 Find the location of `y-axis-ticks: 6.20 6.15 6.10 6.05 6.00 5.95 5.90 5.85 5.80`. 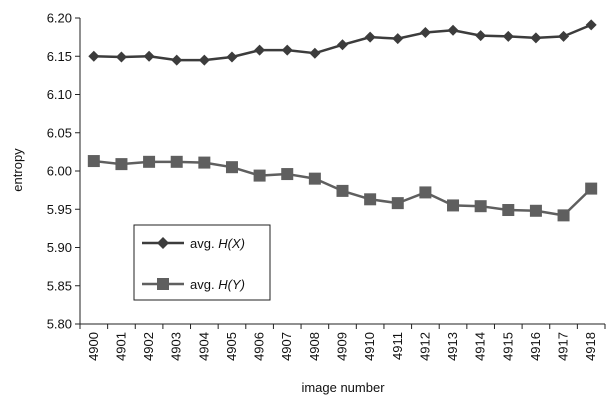

y-axis-ticks: 6.20 6.15 6.10 6.05 6.00 5.95 5.90 5.85 5.80 is located at coordinates (63, 171).